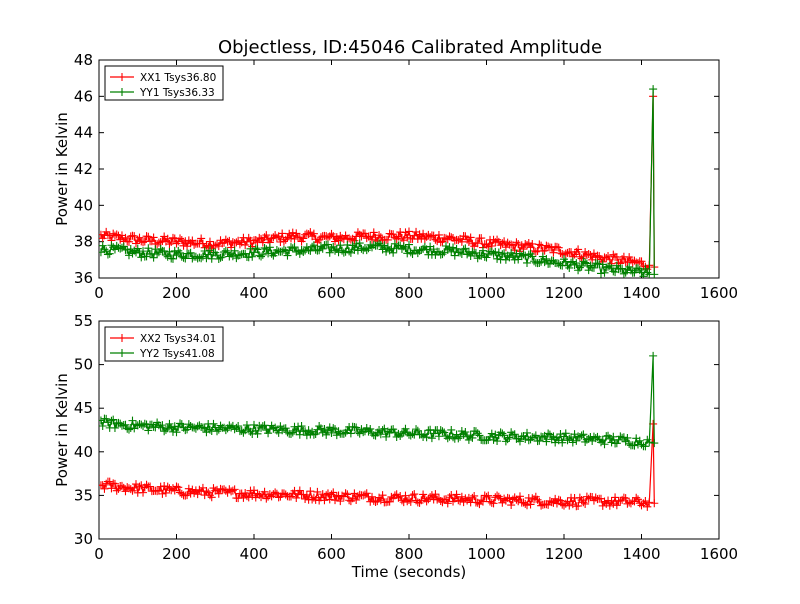 The width and height of the screenshot is (800, 604). Describe the element at coordinates (83, 408) in the screenshot. I see `y-tick-label: 45` at that location.